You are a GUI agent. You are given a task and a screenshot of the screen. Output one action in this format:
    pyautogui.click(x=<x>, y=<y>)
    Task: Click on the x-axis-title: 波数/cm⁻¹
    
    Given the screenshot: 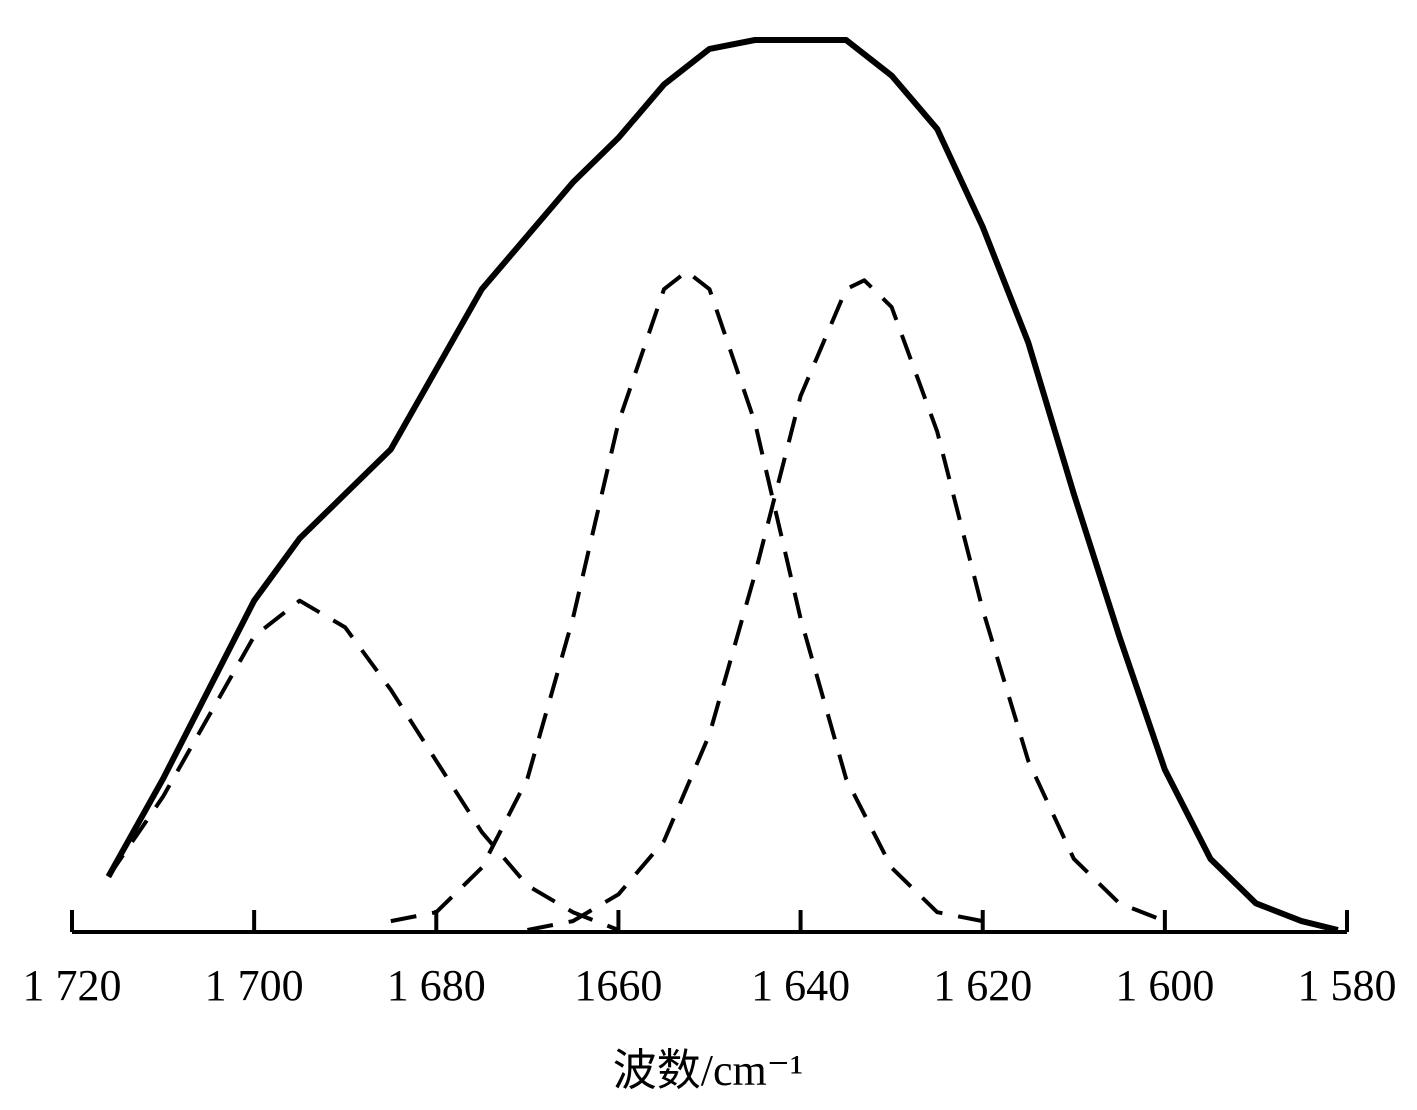 What is the action you would take?
    pyautogui.click(x=708, y=1070)
    